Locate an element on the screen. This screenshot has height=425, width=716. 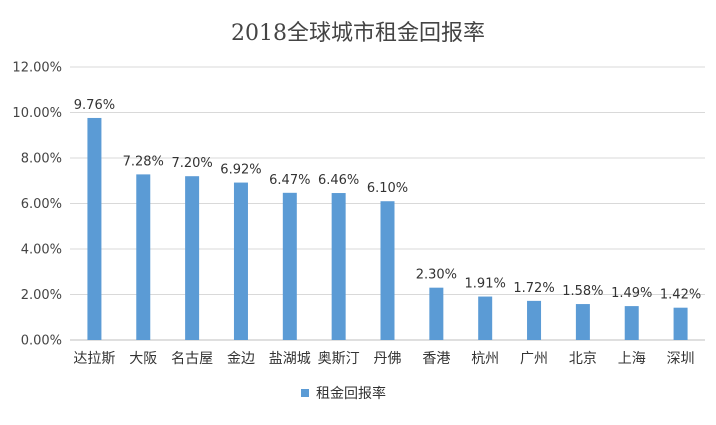
data-label: 1.42% is located at coordinates (680, 295).